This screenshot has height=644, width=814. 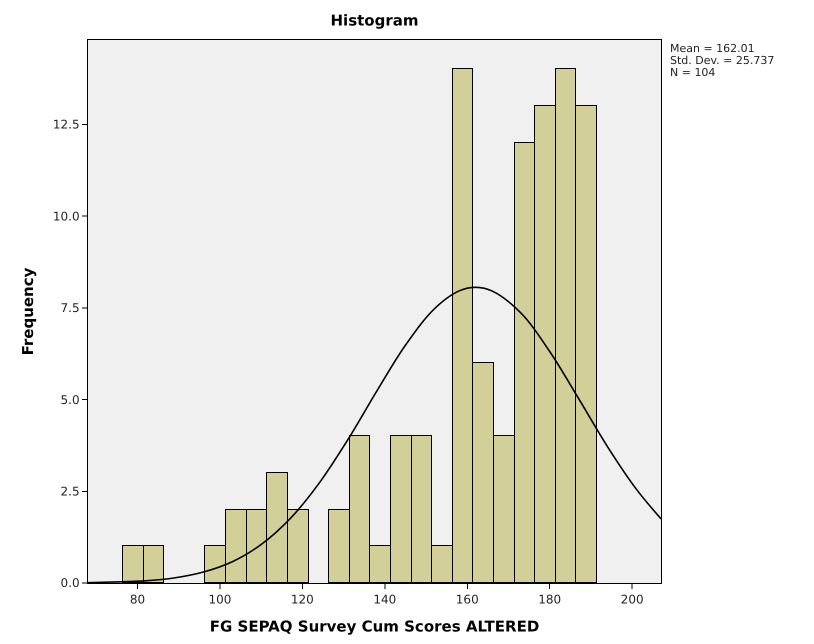 I want to click on y-tick-label: 5.0, so click(x=70, y=399).